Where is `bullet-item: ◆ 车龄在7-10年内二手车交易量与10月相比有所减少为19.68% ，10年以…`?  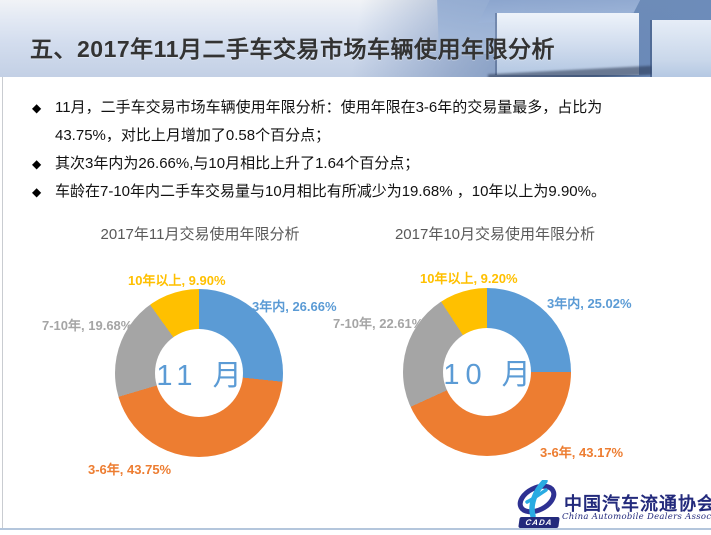 bullet-item: ◆ 车龄在7-10年内二手车交易量与10月相比有所减少为19.68% ，10年以… is located at coordinates (360, 192).